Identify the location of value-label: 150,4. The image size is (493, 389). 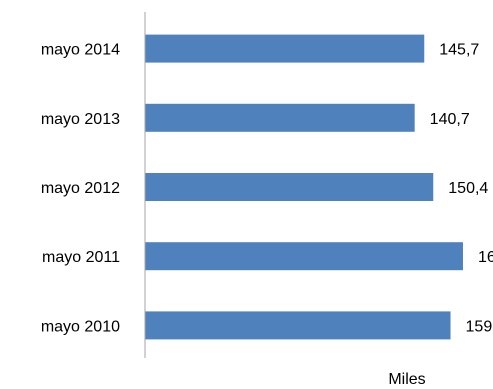
(468, 188).